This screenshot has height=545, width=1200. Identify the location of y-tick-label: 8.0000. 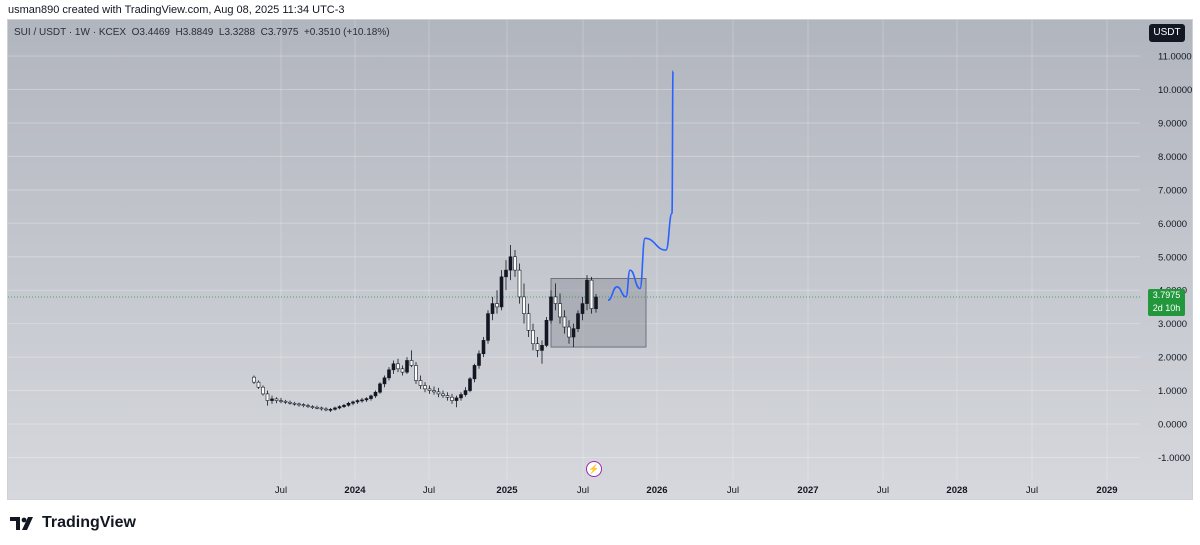
(1172, 157).